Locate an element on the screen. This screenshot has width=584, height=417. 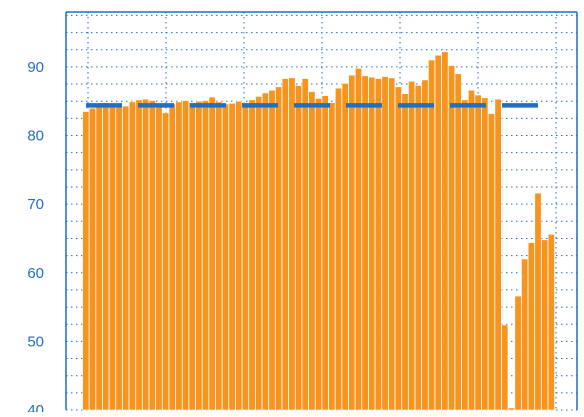
y-tick-label: 90 is located at coordinates (35, 67).